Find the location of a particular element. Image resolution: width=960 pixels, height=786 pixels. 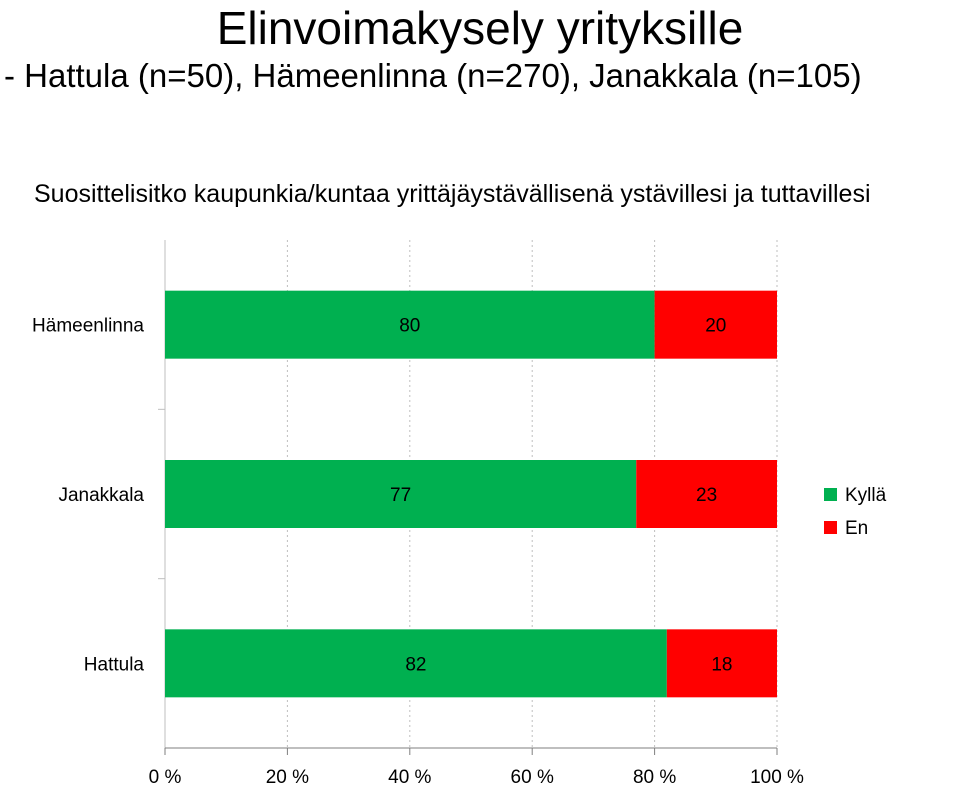

data-label: 18 is located at coordinates (721, 664).